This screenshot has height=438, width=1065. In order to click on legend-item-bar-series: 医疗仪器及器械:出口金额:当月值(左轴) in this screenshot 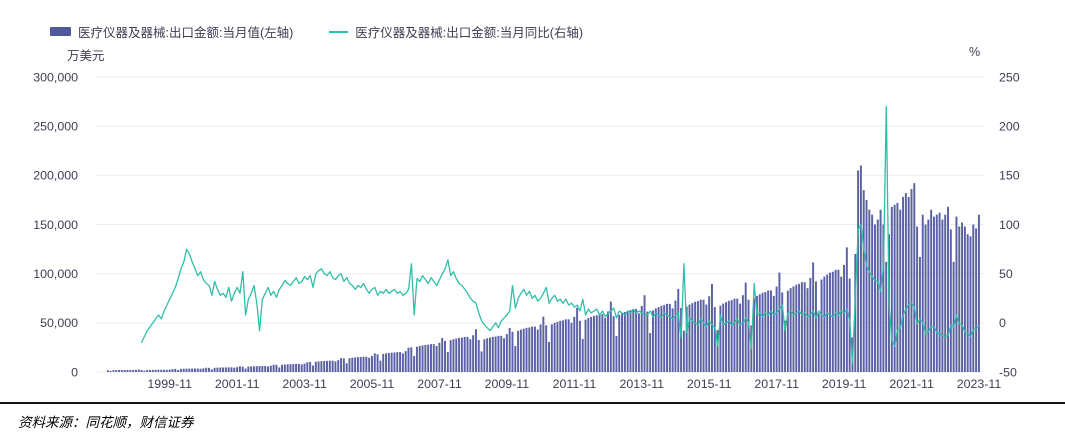, I will do `click(171, 31)`.